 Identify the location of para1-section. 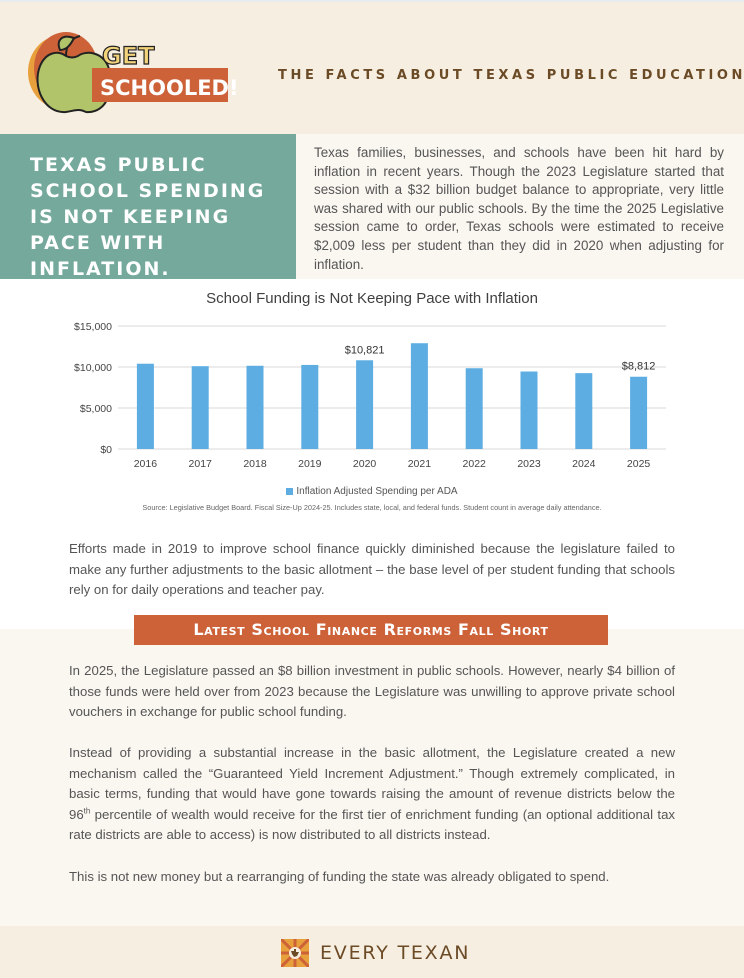
(372, 576).